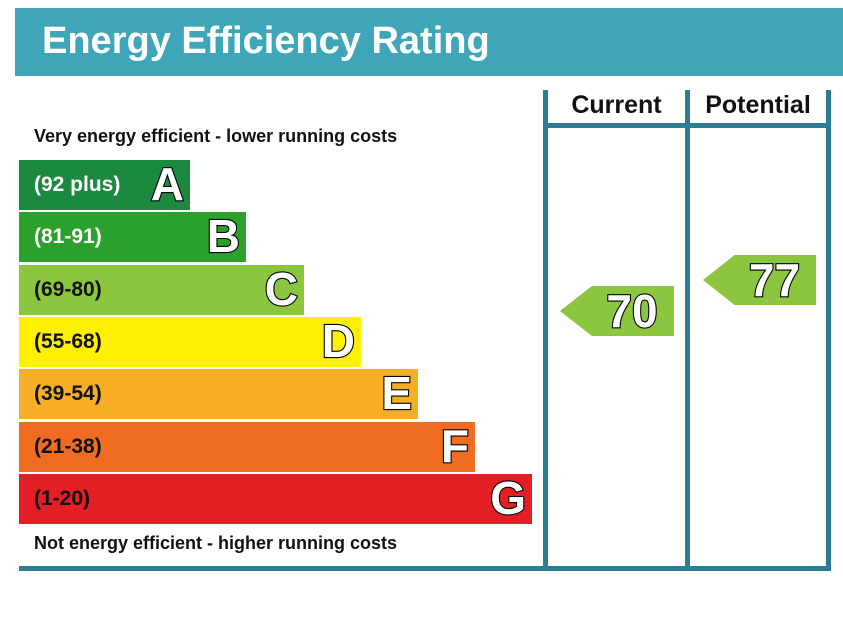 This screenshot has height=621, width=843. I want to click on current-rating-arrow: 70, so click(617, 311).